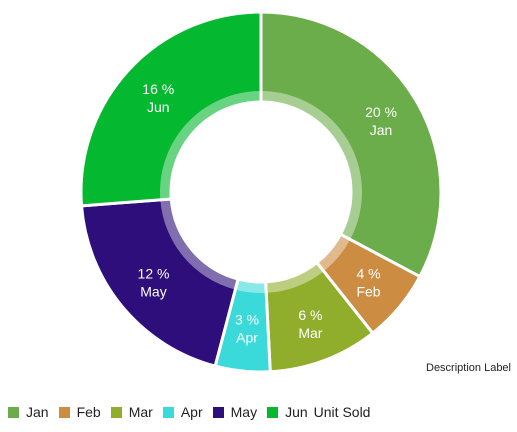 The image size is (517, 432). I want to click on legend-label: Mar, so click(140, 412).